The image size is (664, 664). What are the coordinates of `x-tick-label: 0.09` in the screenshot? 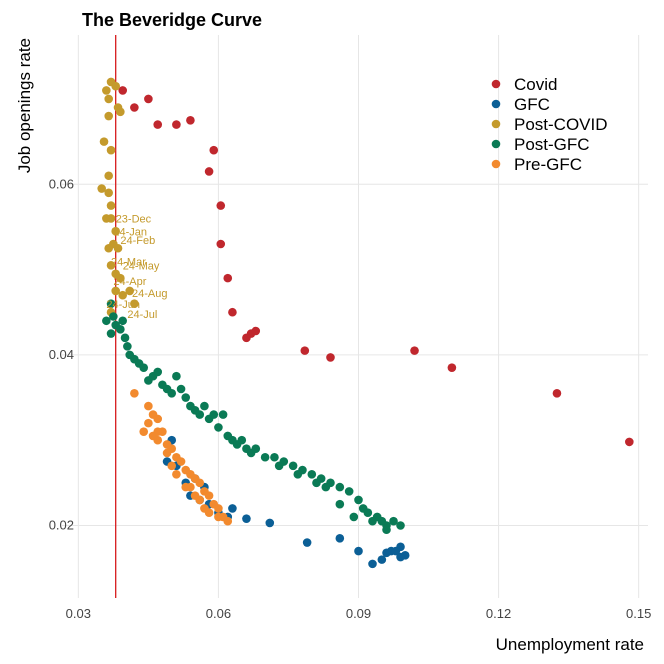 It's located at (358, 613).